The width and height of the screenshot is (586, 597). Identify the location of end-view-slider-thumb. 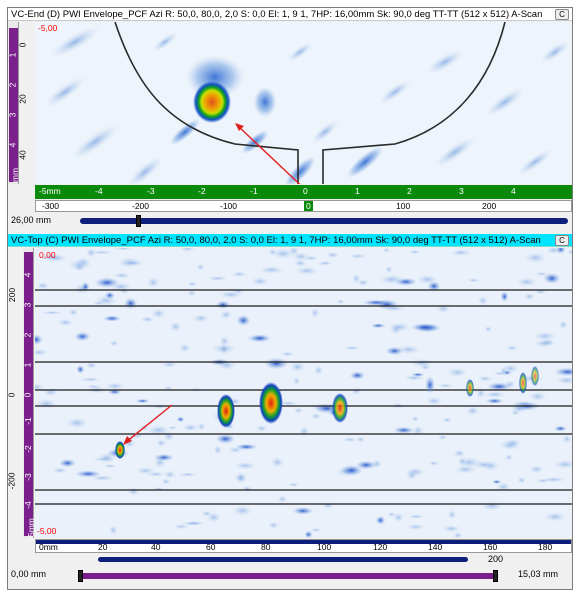
(138, 221).